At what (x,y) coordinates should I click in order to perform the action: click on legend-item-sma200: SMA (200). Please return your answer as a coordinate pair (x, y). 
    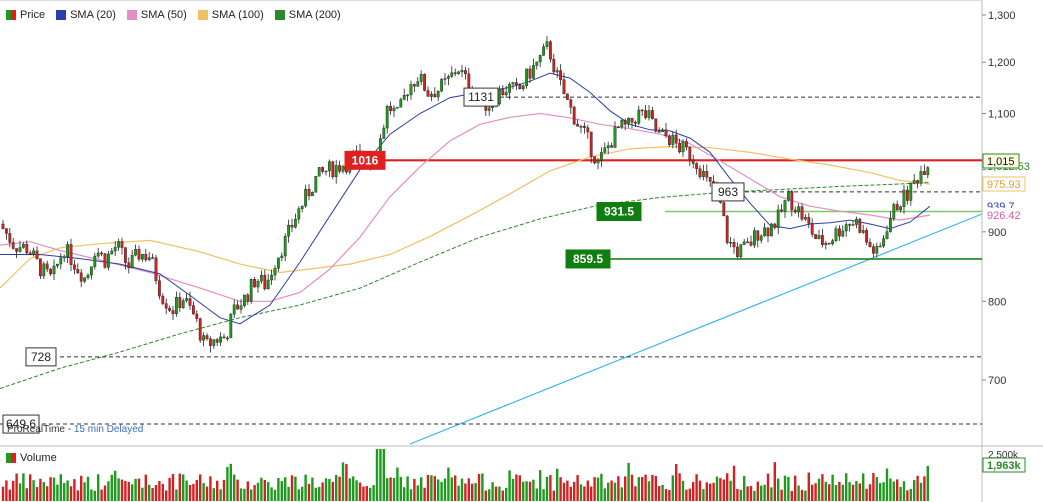
    Looking at the image, I should click on (307, 15).